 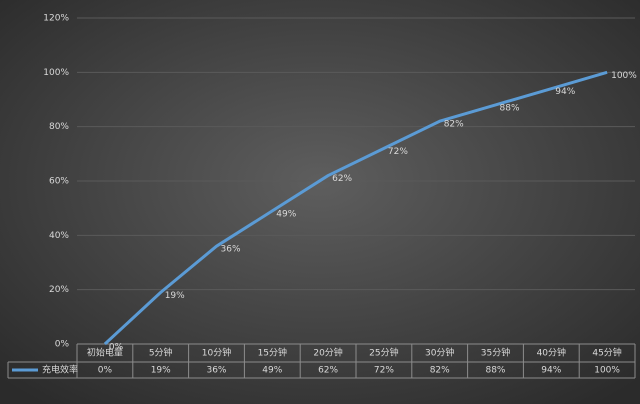 What do you see at coordinates (328, 371) in the screenshot?
I see `table-value: 62%` at bounding box center [328, 371].